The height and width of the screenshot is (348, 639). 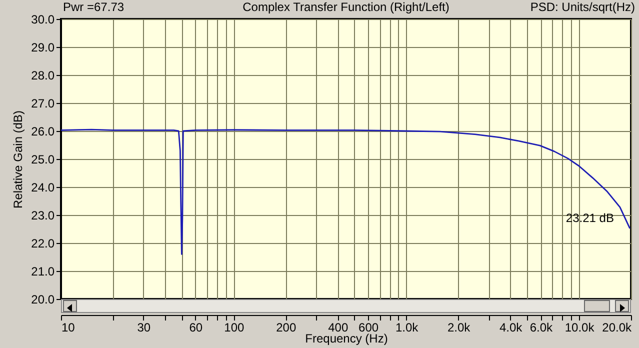 What do you see at coordinates (286, 327) in the screenshot?
I see `x-tick-label: 200` at bounding box center [286, 327].